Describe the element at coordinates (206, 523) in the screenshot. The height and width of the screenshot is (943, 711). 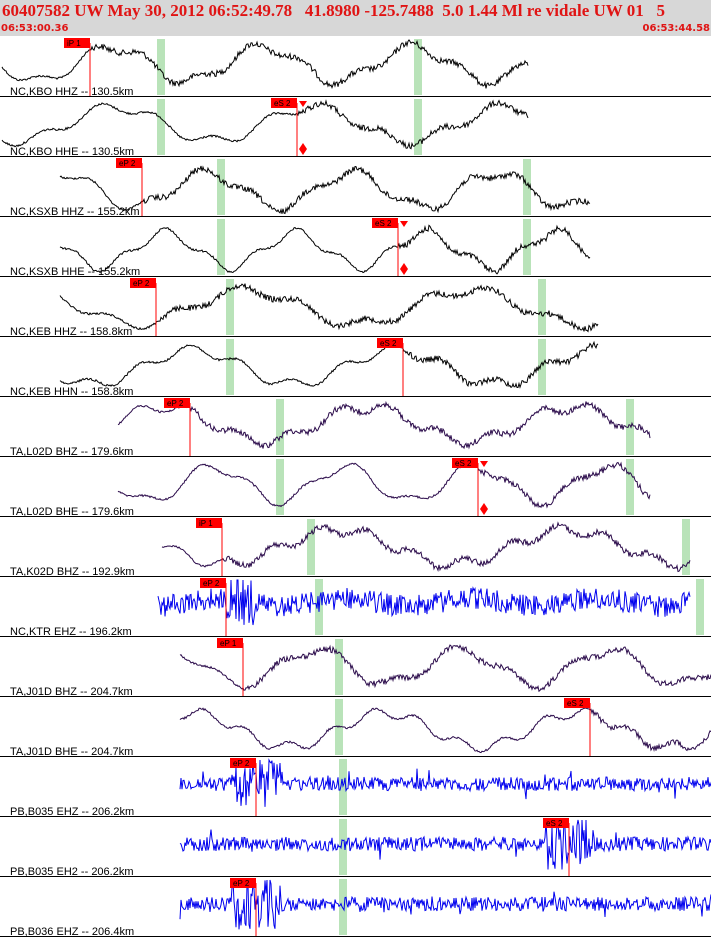
I see `pick-label: iP 1` at that location.